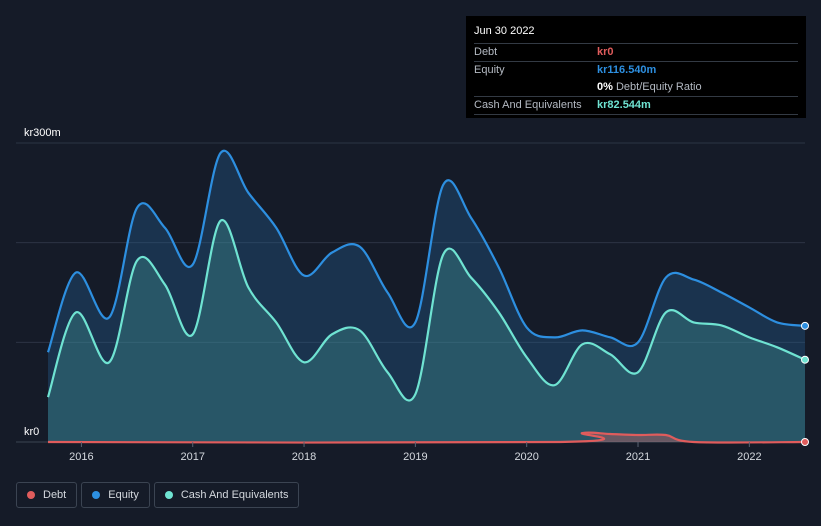 This screenshot has width=821, height=526. Describe the element at coordinates (805, 383) in the screenshot. I see `series-end-markers` at that location.